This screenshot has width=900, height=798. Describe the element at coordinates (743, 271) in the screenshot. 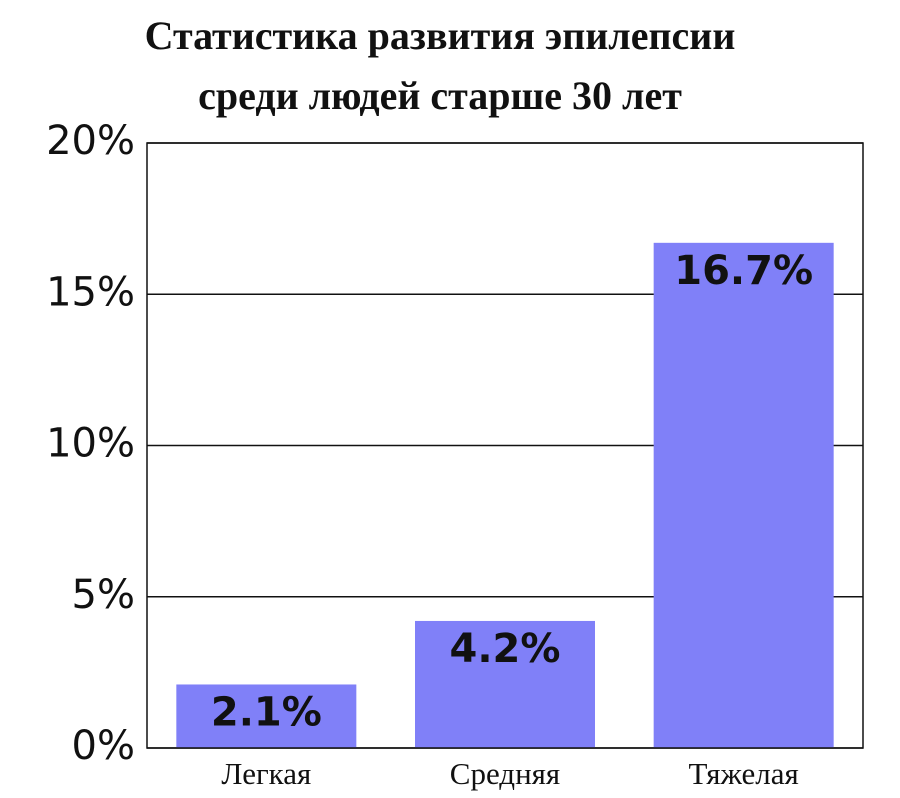

I see `value-label: 16.7%` at that location.